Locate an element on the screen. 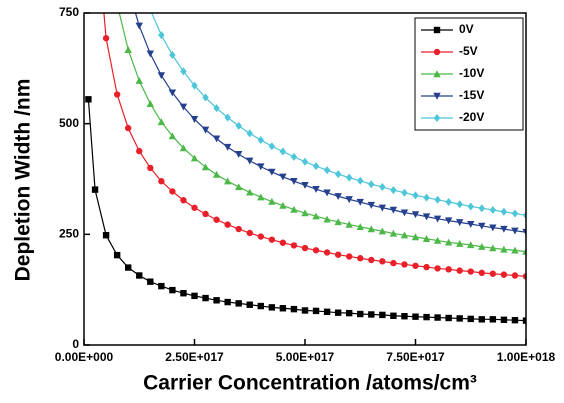 Image resolution: width=564 pixels, height=403 pixels. legend-label: -5V is located at coordinates (468, 51).